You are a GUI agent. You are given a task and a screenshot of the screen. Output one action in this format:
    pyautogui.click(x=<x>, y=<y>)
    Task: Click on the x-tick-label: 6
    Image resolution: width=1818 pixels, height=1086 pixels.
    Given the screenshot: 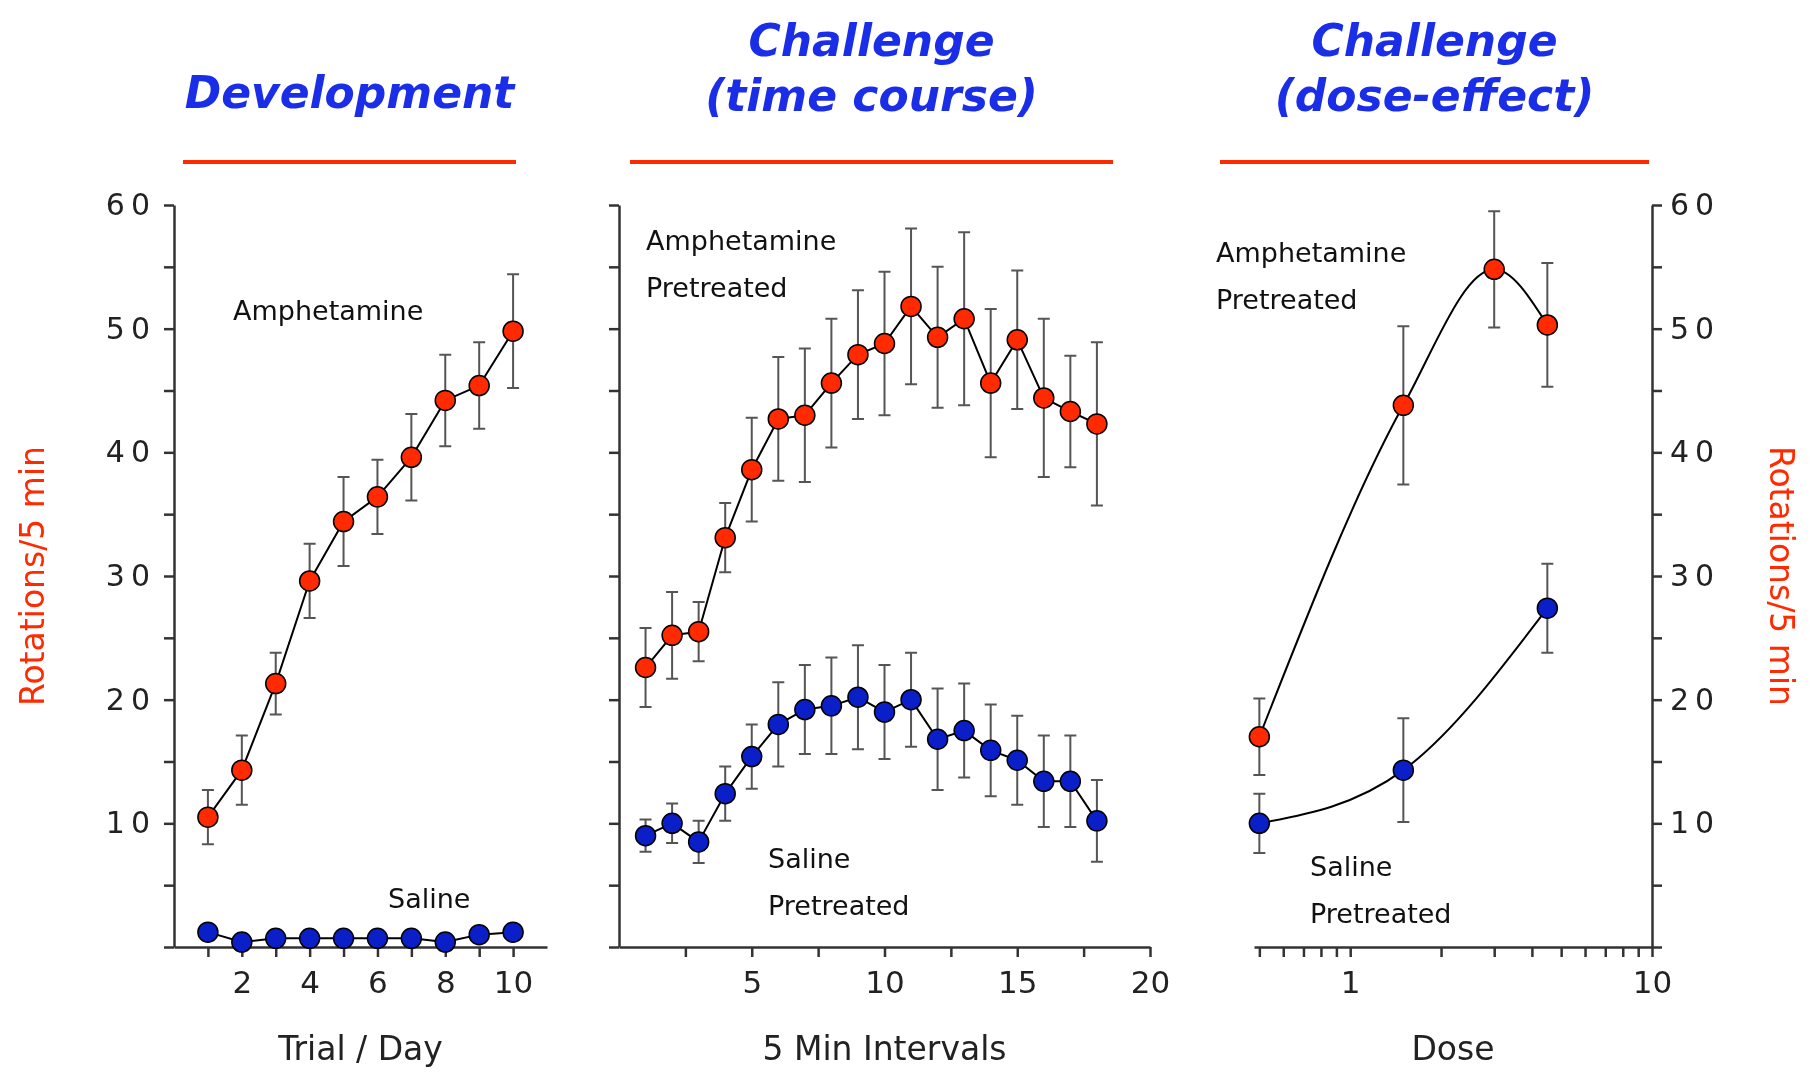 What is the action you would take?
    pyautogui.click(x=378, y=982)
    